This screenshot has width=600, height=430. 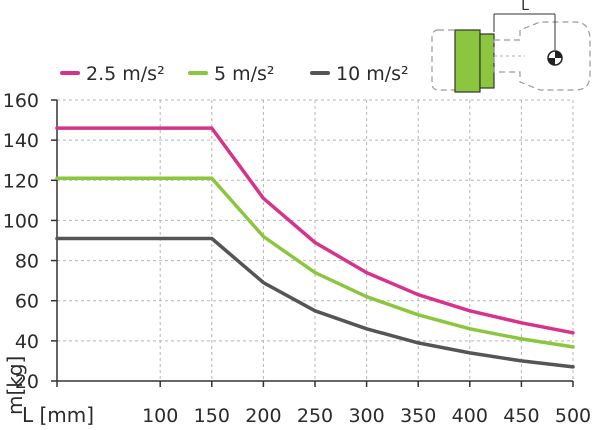 I want to click on y-tick-label: 80, so click(x=27, y=262).